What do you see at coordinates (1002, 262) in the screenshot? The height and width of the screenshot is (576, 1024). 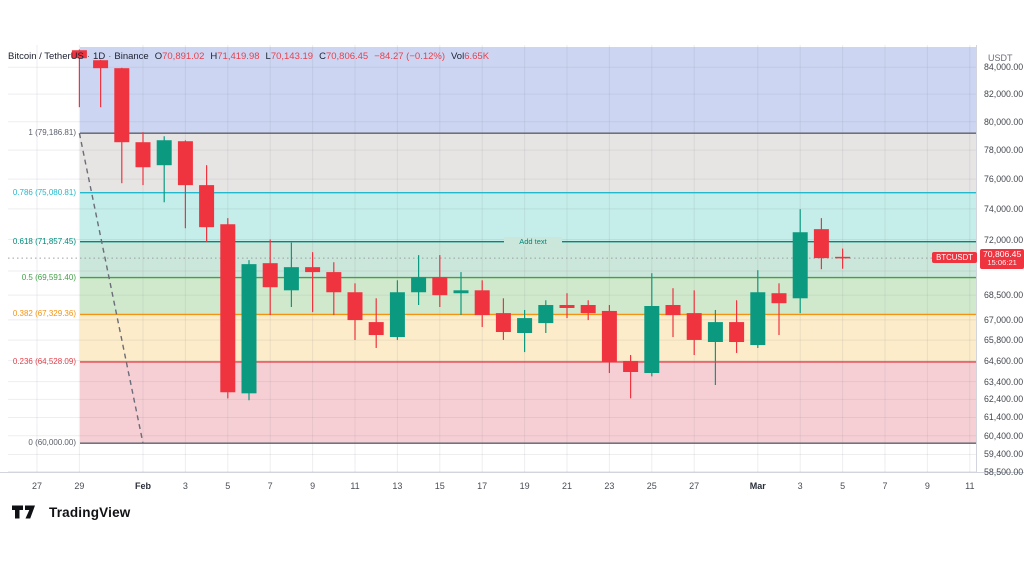 I see `bar-countdown: 15:06:21` at bounding box center [1002, 262].